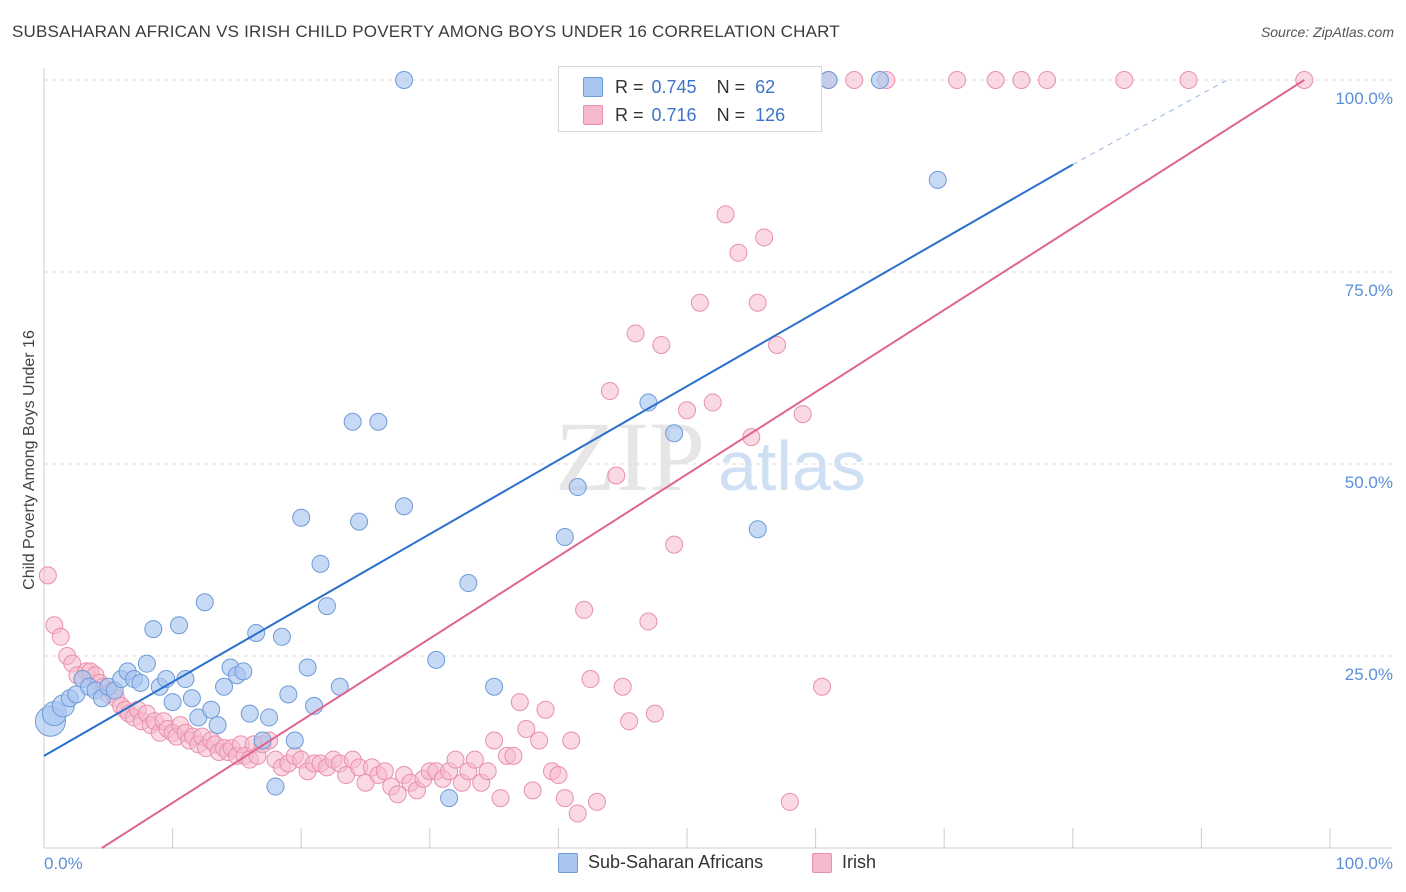 The height and width of the screenshot is (892, 1406). I want to click on subsaharan-trend-extension, so click(1150, 122).